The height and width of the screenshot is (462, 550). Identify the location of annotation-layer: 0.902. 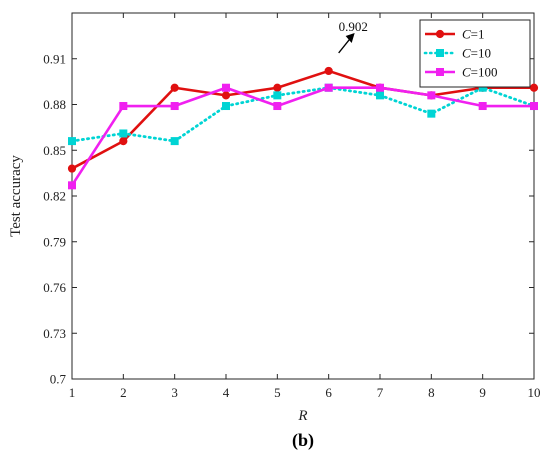
(353, 36).